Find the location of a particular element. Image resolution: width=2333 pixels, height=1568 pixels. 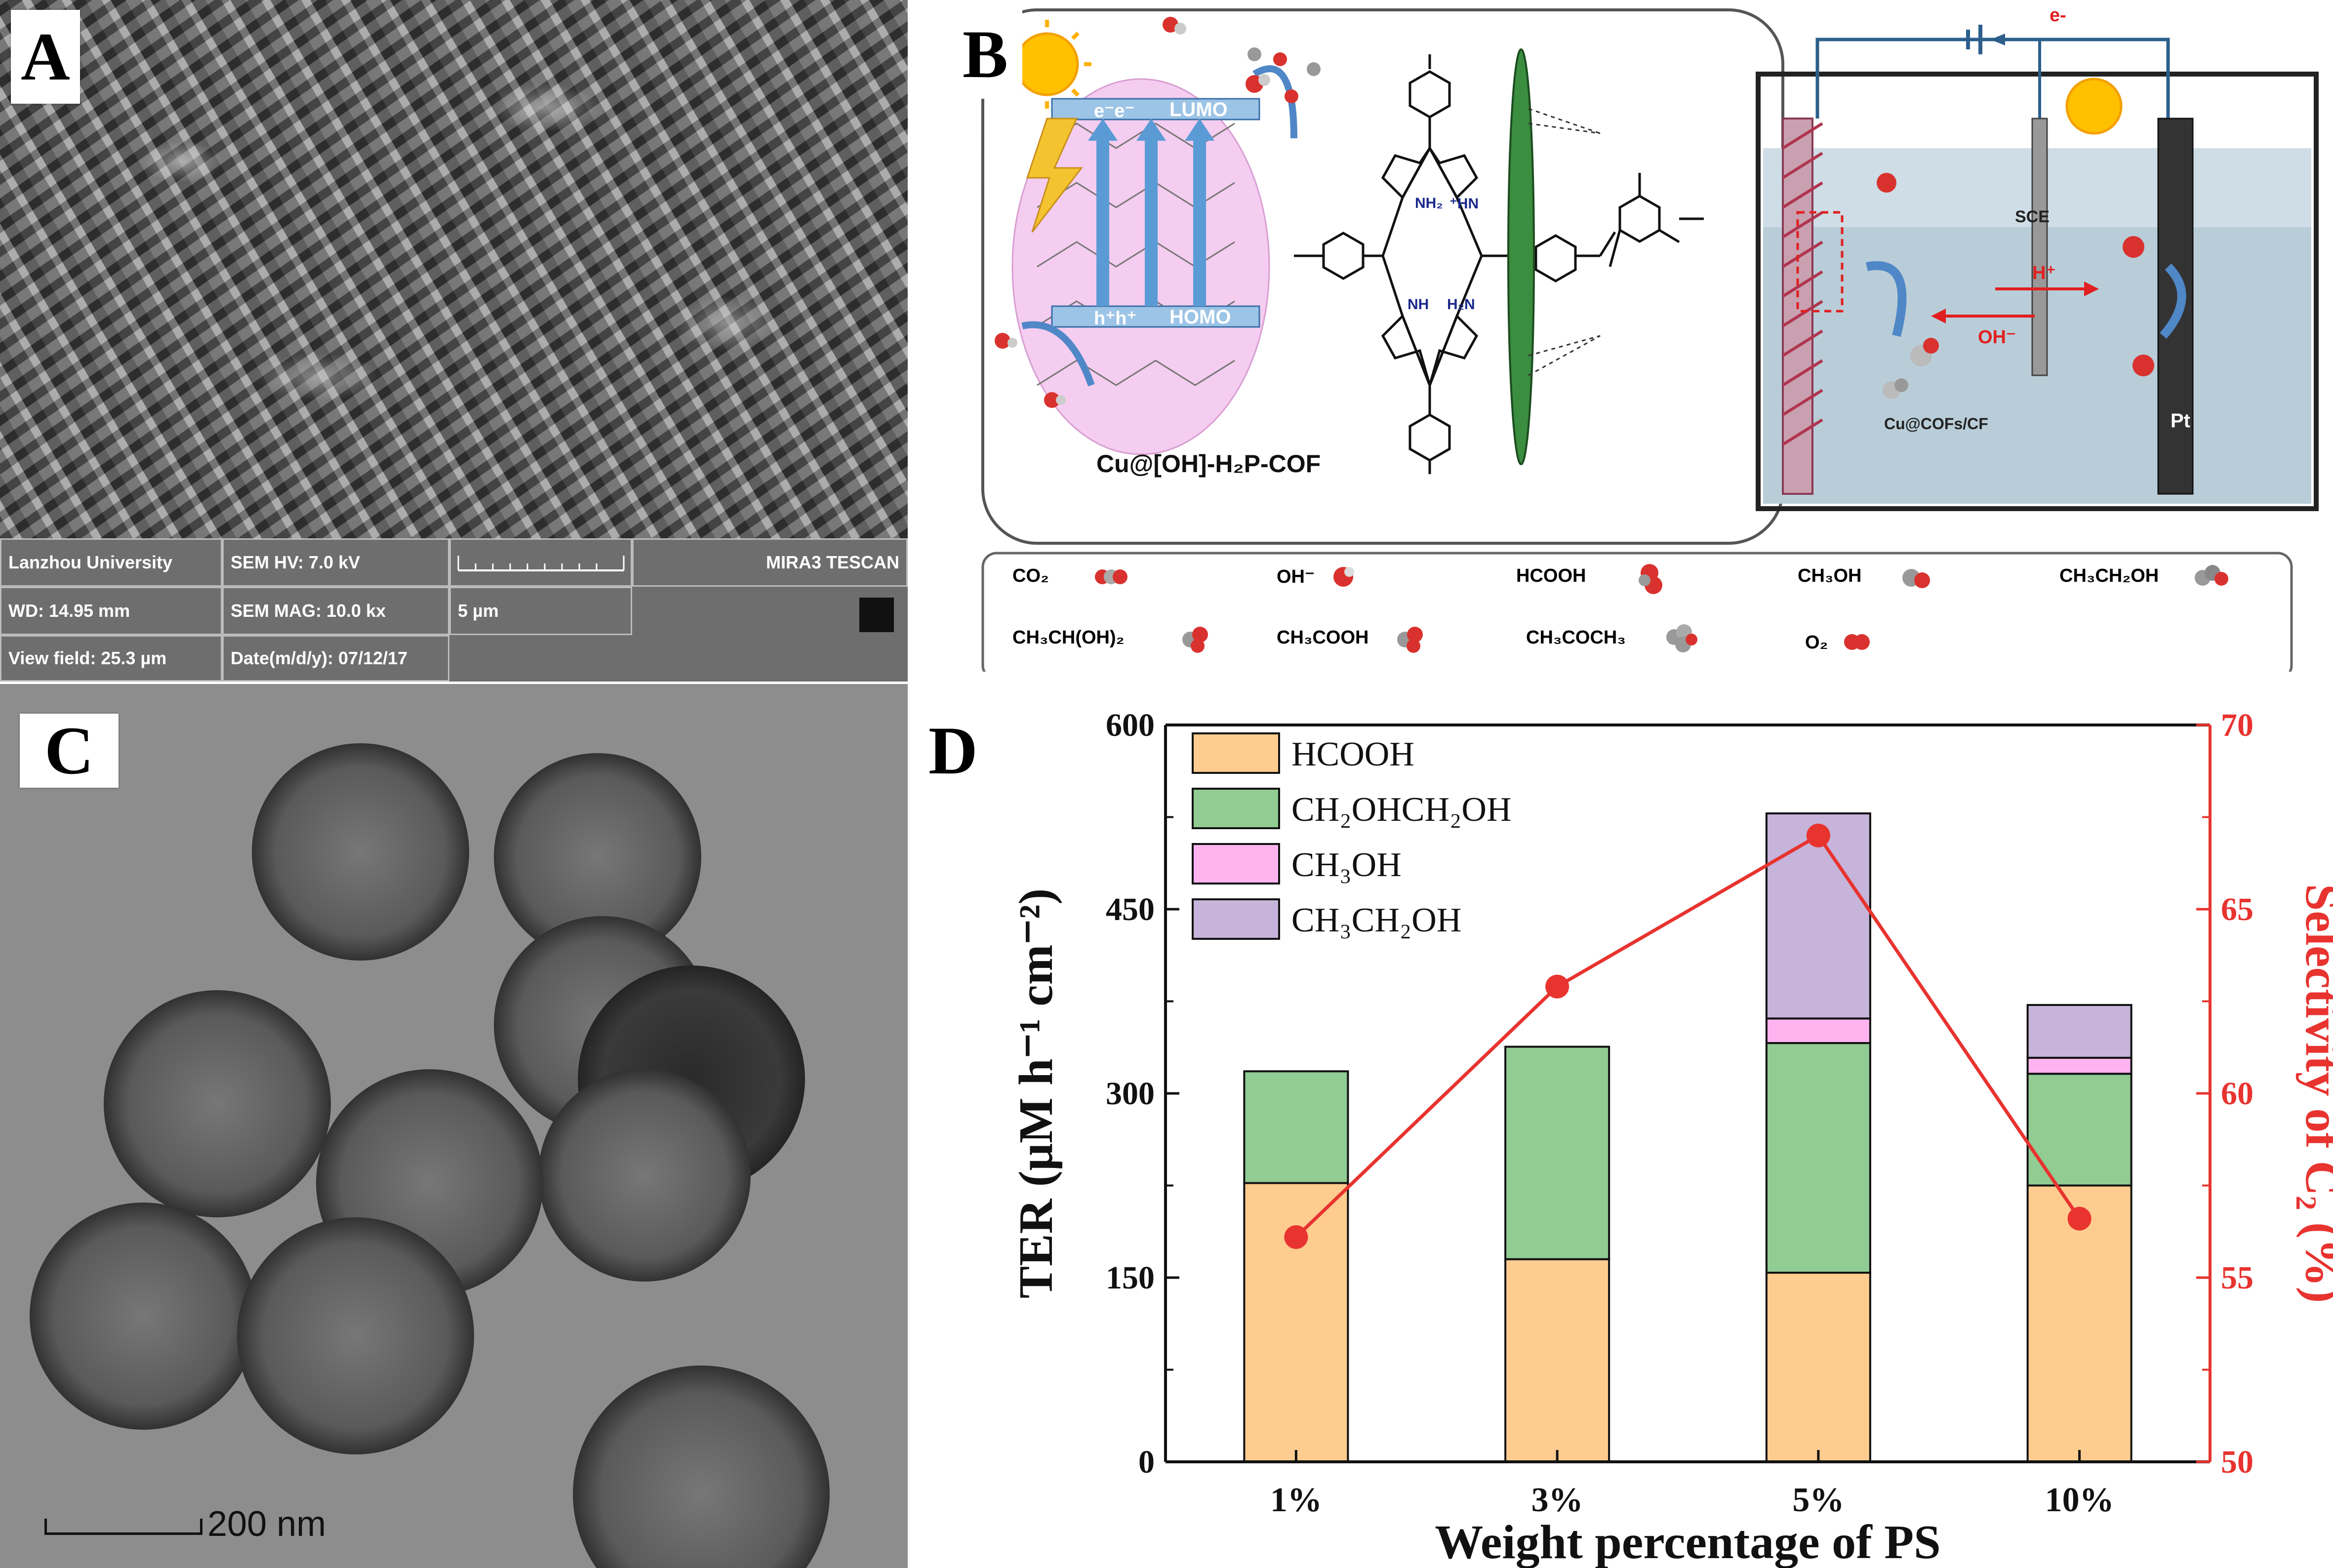

panel-label-a: A is located at coordinates (45, 57).